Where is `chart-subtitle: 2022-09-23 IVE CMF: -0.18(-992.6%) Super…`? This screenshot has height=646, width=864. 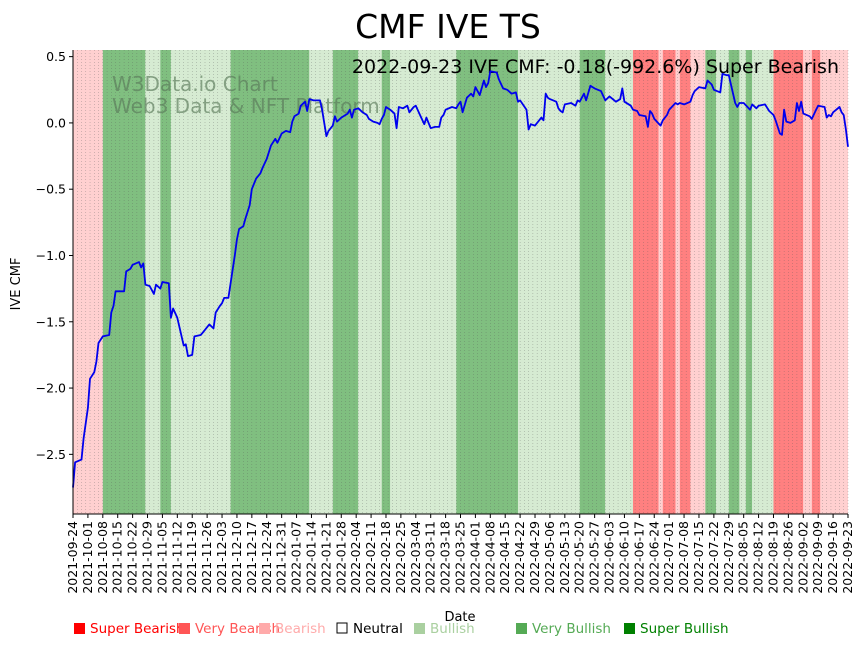
chart-subtitle: 2022-09-23 IVE CMF: -0.18(-992.6%) Super… is located at coordinates (595, 67).